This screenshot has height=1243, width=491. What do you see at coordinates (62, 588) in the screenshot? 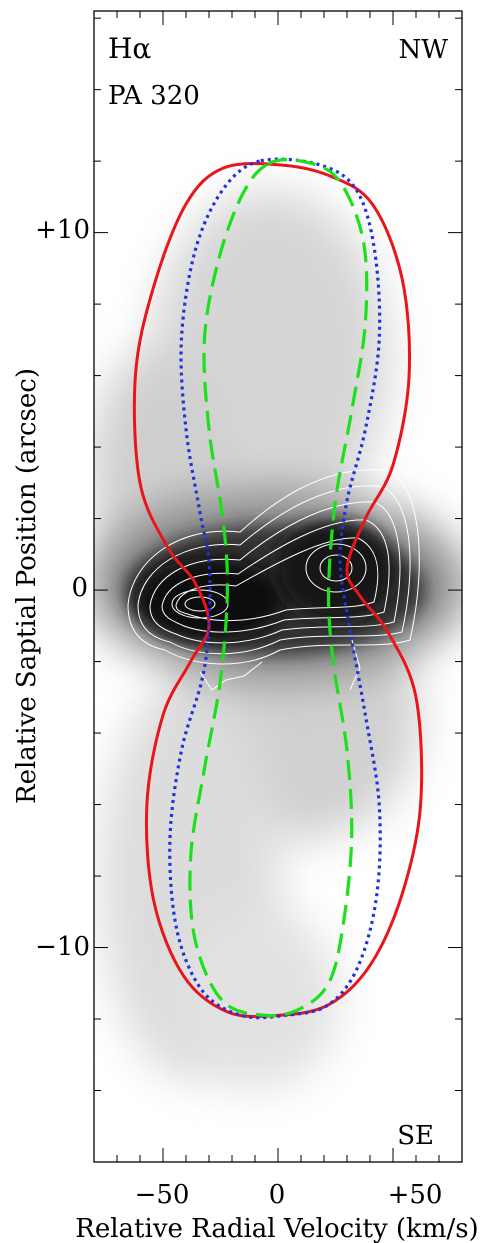
I see `y-tick-labels: +10 0 −10` at bounding box center [62, 588].